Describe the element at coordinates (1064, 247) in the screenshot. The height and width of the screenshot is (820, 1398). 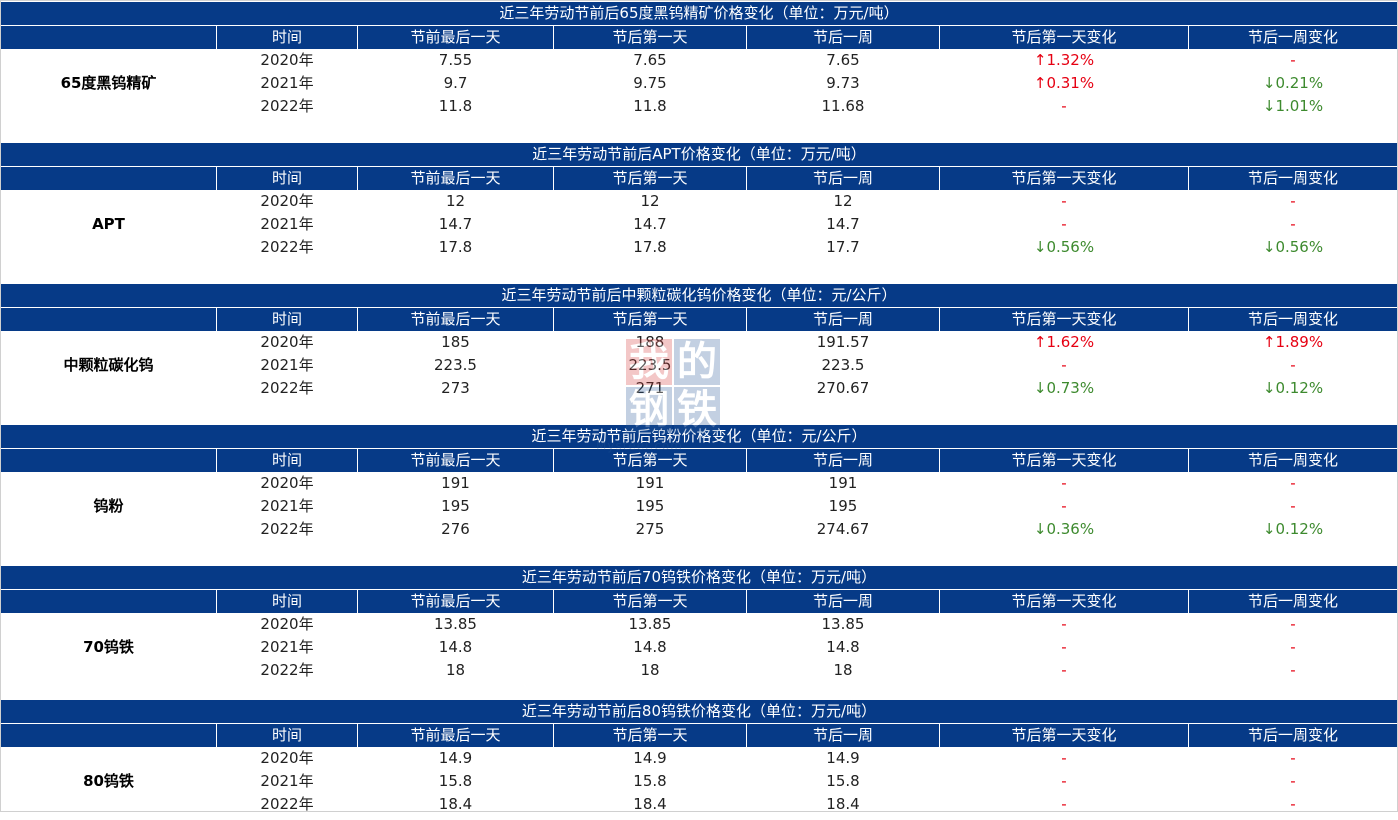
I see `table-cell-c1: ↓0.56%` at that location.